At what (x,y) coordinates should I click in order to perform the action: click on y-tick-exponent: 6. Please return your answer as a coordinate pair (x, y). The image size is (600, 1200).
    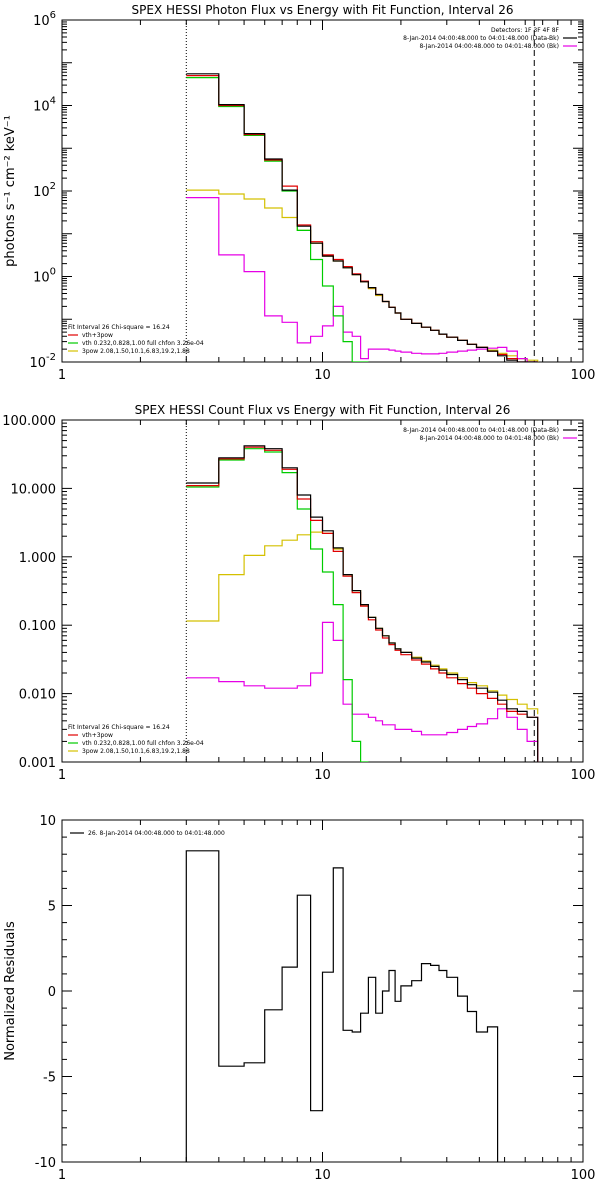
    Looking at the image, I should click on (53, 15).